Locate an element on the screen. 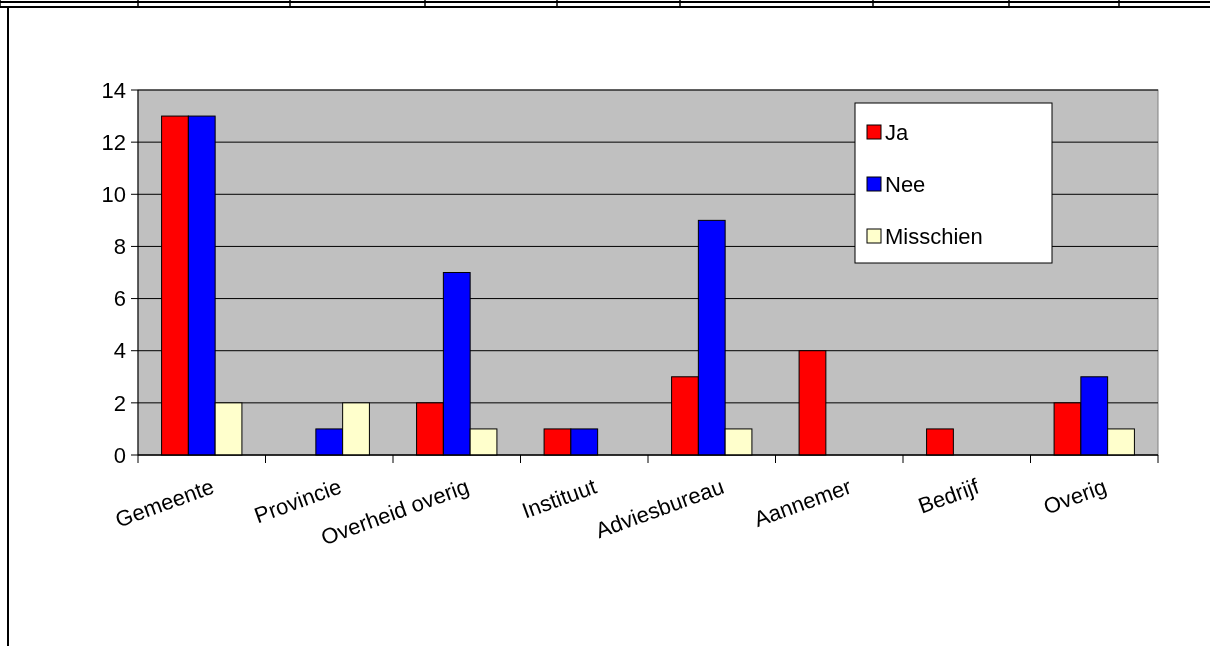 This screenshot has height=646, width=1210. x-tick-label: Bedrijf is located at coordinates (948, 496).